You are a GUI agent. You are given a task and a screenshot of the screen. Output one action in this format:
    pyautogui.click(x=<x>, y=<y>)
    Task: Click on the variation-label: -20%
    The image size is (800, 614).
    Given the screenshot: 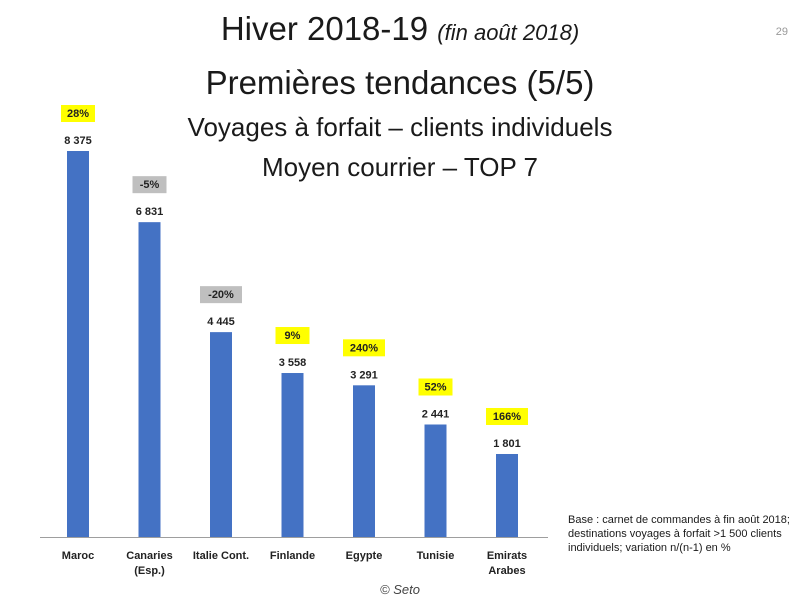 What is the action you would take?
    pyautogui.click(x=221, y=295)
    